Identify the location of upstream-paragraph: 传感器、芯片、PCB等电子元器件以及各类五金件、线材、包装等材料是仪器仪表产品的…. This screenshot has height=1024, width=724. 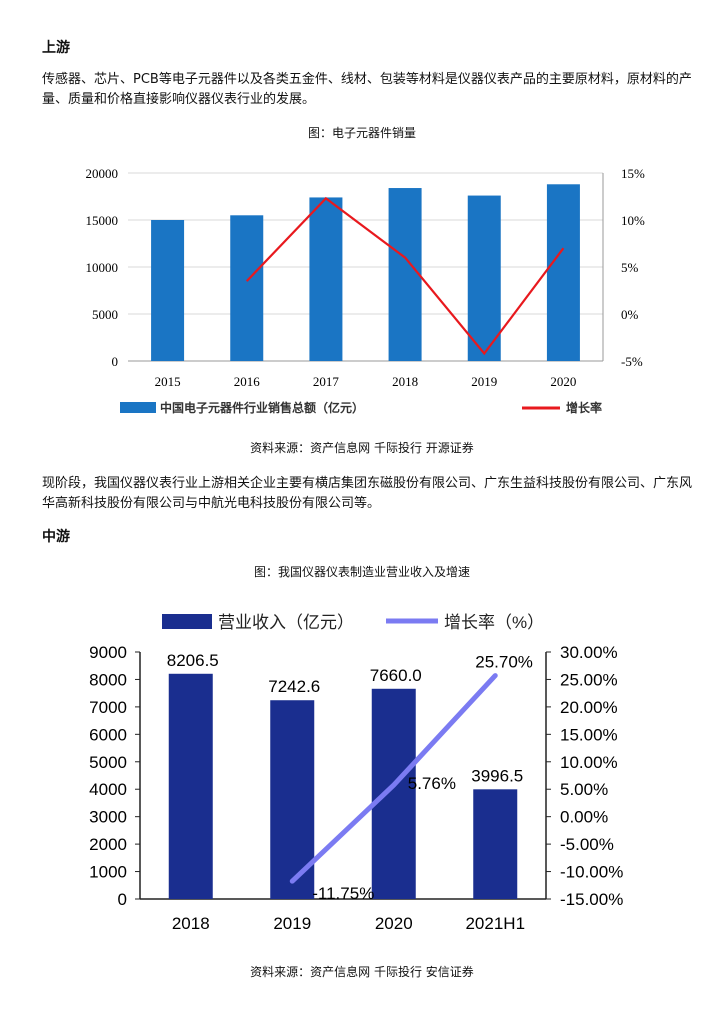
(367, 89).